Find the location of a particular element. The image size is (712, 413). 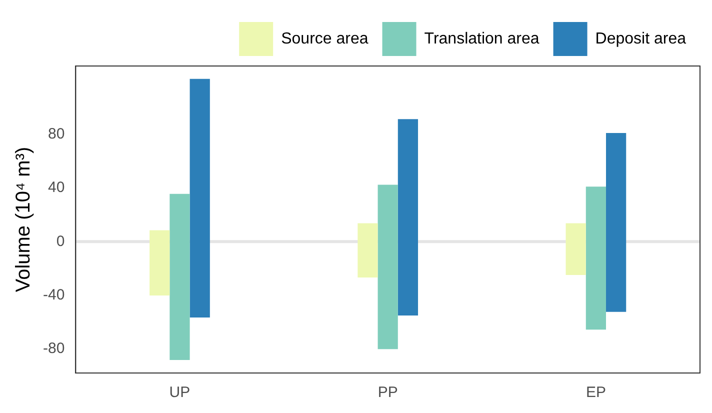

legend-label: Source area is located at coordinates (324, 39).